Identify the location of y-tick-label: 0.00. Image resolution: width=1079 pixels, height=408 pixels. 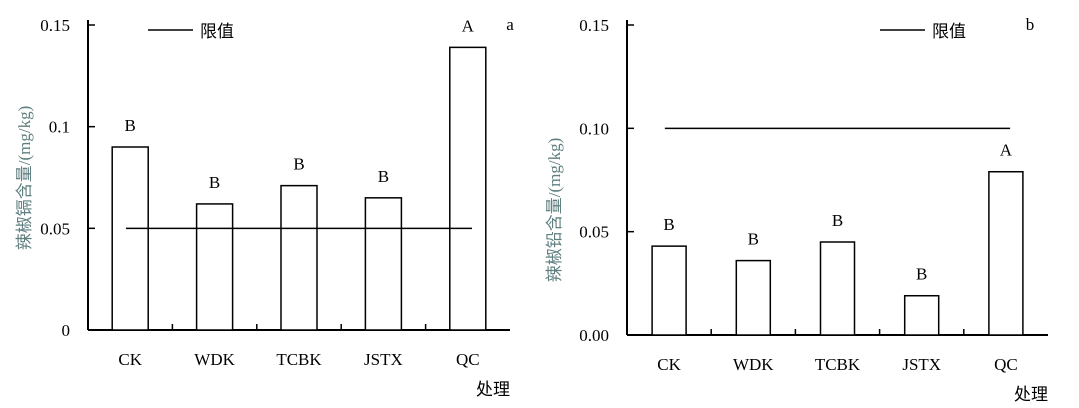
(594, 335).